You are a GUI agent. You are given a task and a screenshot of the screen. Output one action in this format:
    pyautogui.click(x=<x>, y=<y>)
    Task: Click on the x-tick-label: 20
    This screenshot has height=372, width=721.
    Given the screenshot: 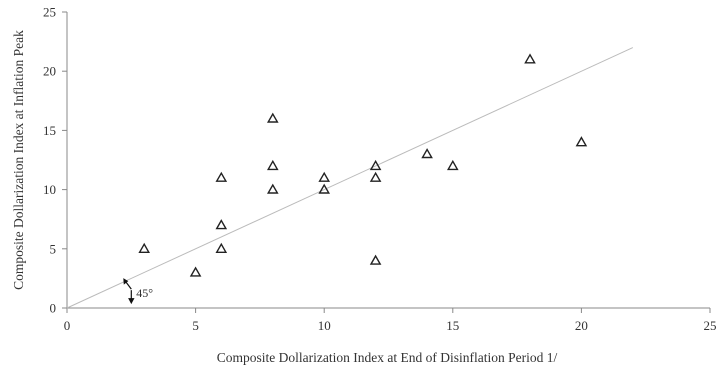 What is the action you would take?
    pyautogui.click(x=581, y=325)
    